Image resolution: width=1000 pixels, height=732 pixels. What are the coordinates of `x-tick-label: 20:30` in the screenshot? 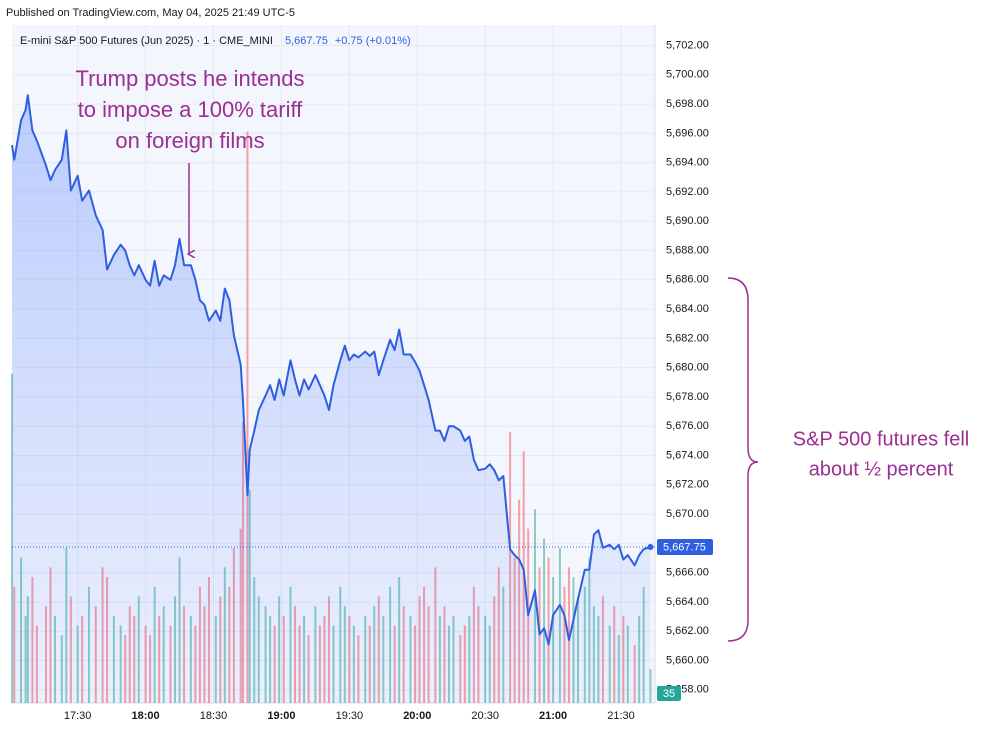 It's located at (485, 716).